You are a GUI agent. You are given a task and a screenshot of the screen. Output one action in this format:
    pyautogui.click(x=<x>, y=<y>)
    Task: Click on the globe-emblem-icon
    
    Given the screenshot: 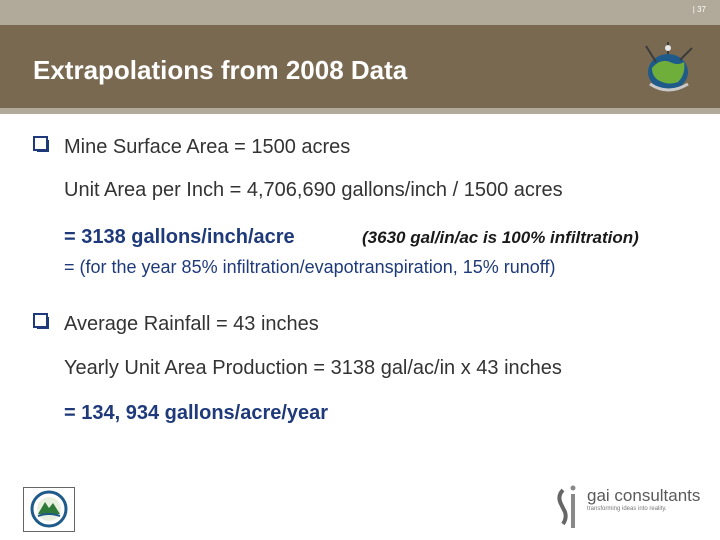 What is the action you would take?
    pyautogui.click(x=669, y=67)
    